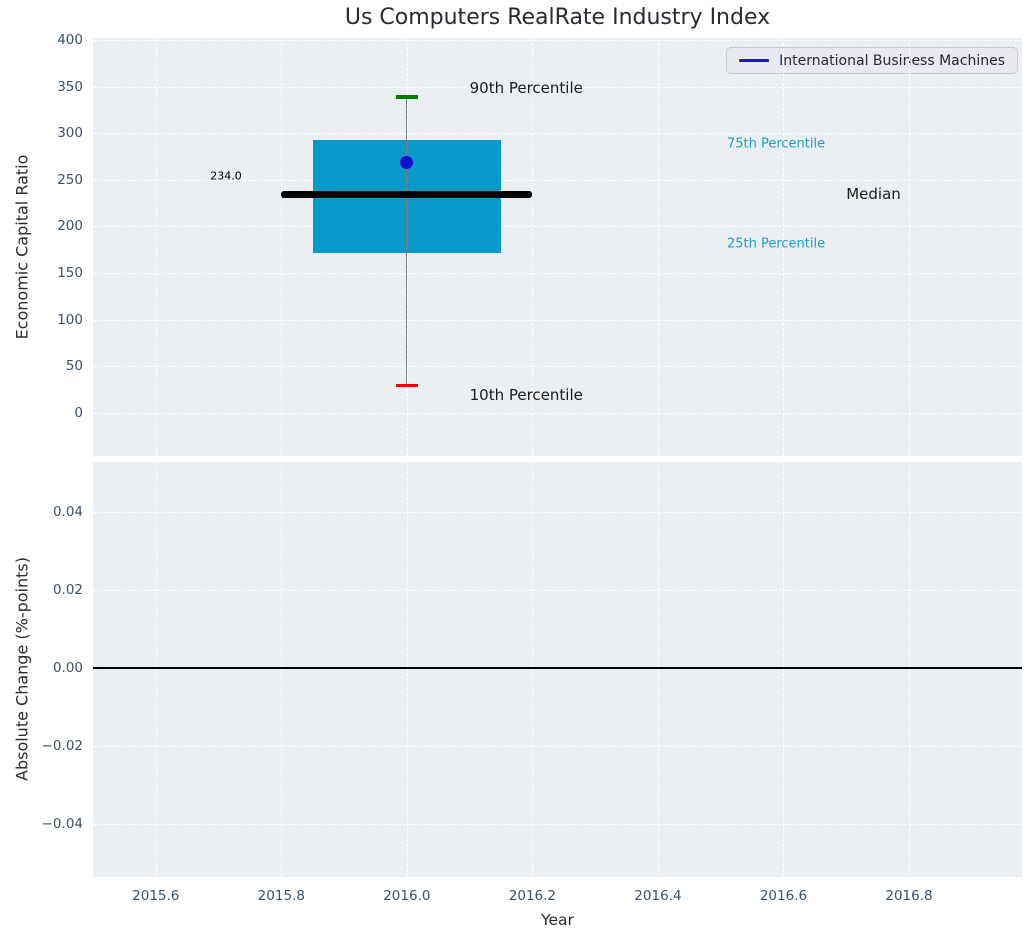  I want to click on y-tick-label: 0.02, so click(67, 589).